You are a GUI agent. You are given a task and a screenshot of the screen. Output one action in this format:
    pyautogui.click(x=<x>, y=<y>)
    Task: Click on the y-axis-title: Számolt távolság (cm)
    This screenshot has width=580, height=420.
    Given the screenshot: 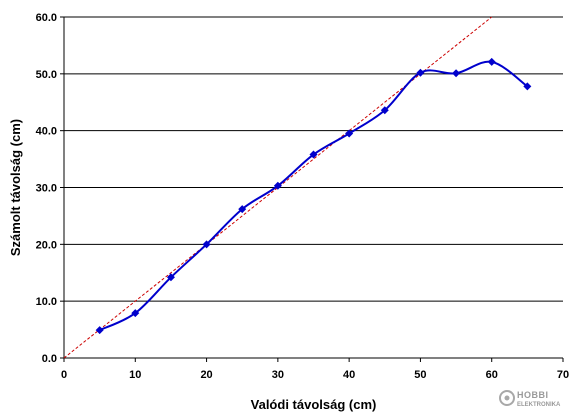 What is the action you would take?
    pyautogui.click(x=15, y=187)
    